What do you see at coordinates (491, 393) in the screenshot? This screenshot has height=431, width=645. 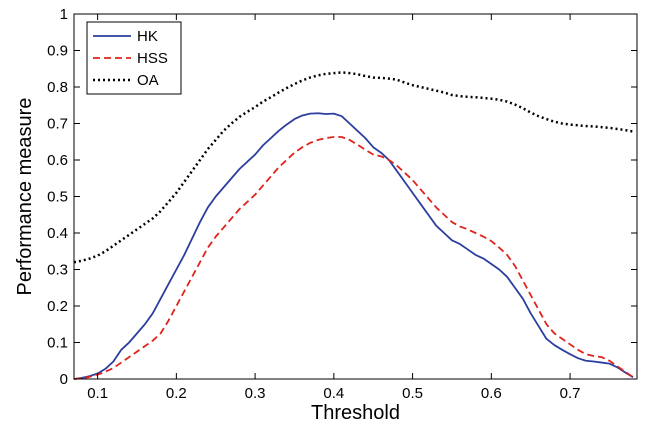 I see `x-tick-label: 0.6` at bounding box center [491, 393].